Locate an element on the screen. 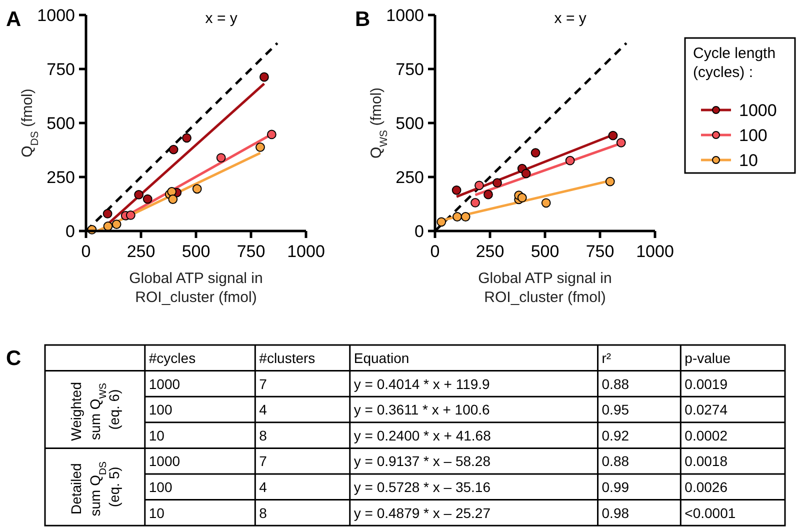  text: 0.98 is located at coordinates (616, 512).